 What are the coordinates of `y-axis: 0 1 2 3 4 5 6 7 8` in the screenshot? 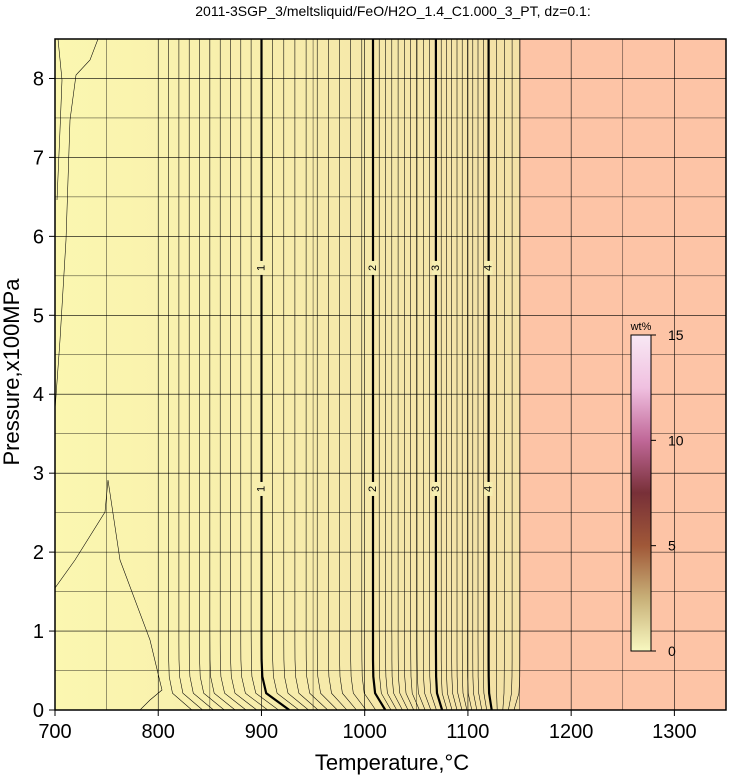 It's located at (44, 395).